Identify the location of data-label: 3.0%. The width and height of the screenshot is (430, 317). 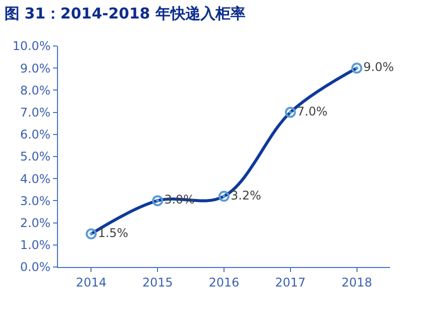
(179, 199).